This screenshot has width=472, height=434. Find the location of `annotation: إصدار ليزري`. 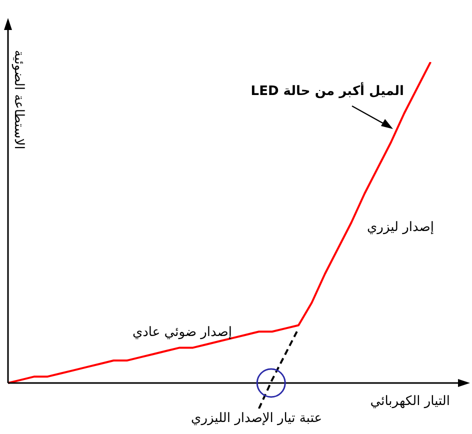

annotation: إصدار ليزري is located at coordinates (400, 227).